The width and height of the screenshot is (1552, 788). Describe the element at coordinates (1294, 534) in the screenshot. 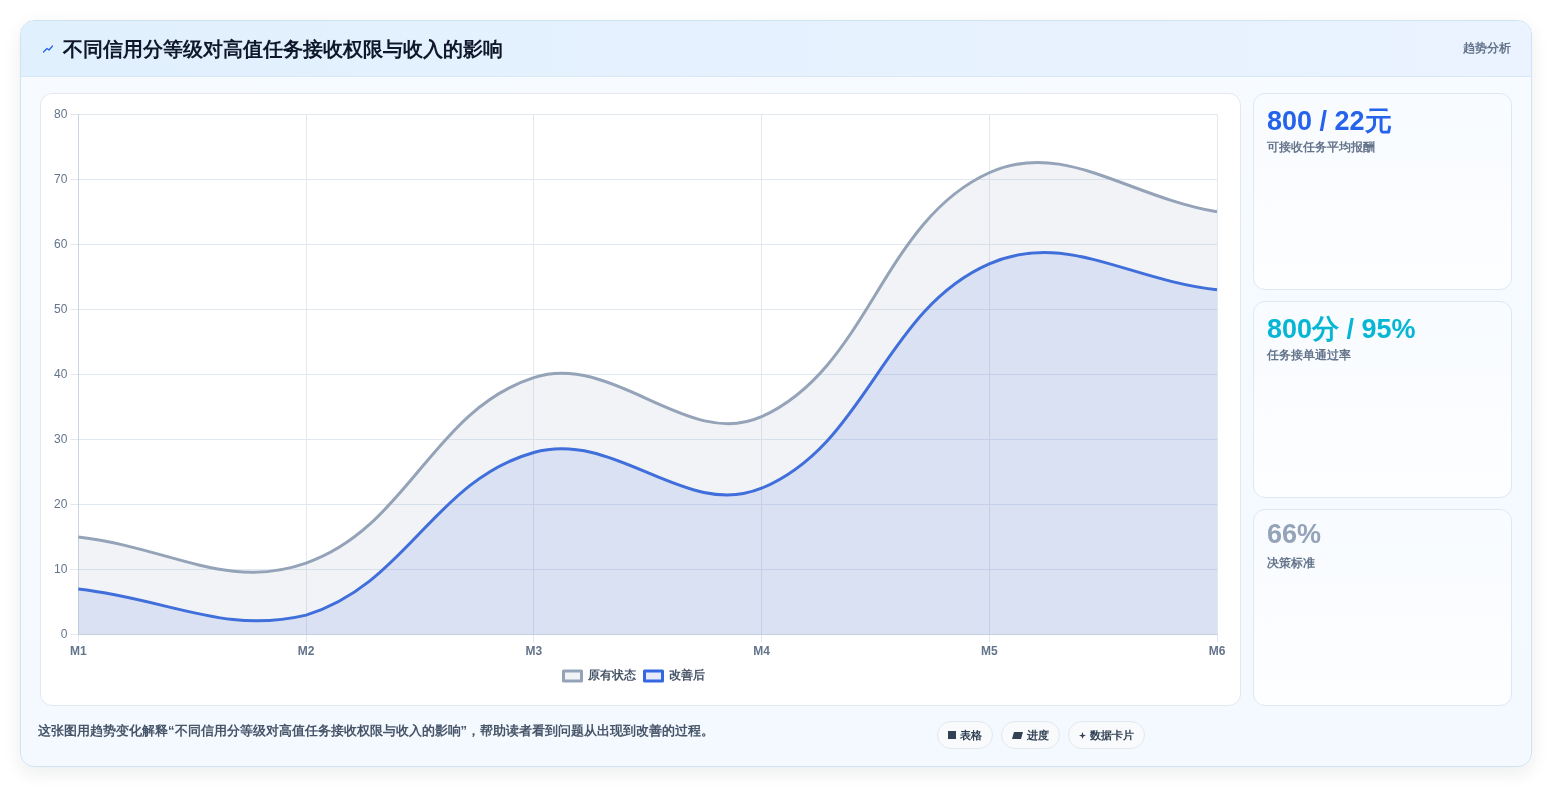

I see `text: 66%` at that location.